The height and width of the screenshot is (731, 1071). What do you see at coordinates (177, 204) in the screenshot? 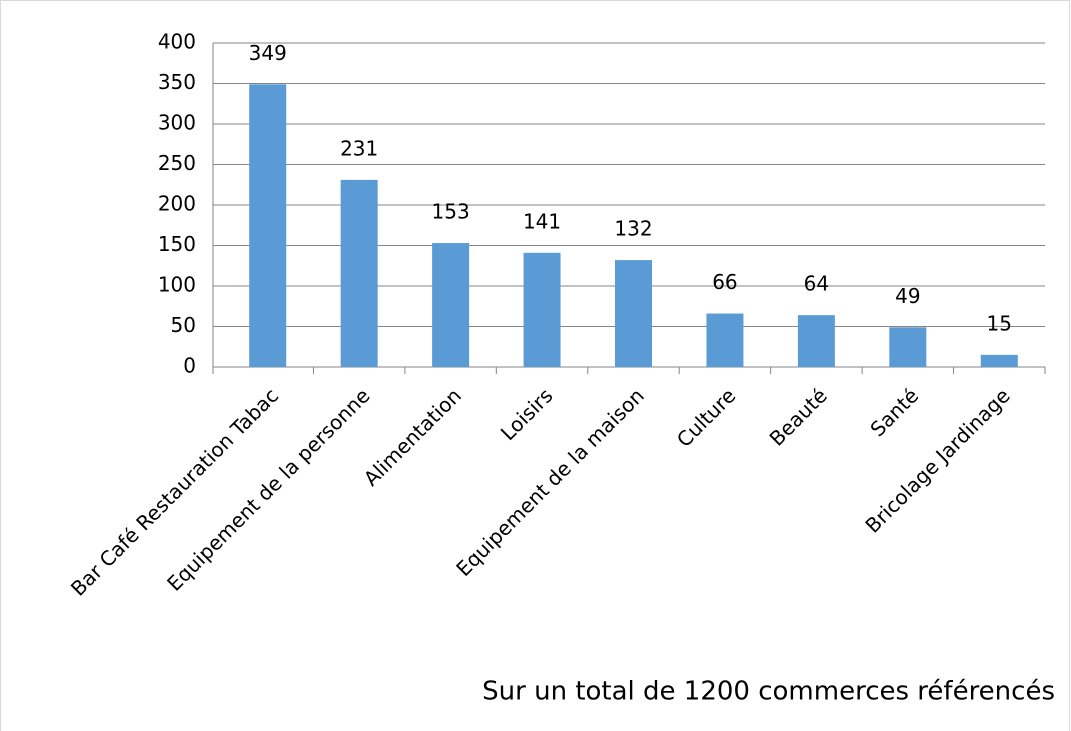
I see `y-tick-label: 200` at bounding box center [177, 204].